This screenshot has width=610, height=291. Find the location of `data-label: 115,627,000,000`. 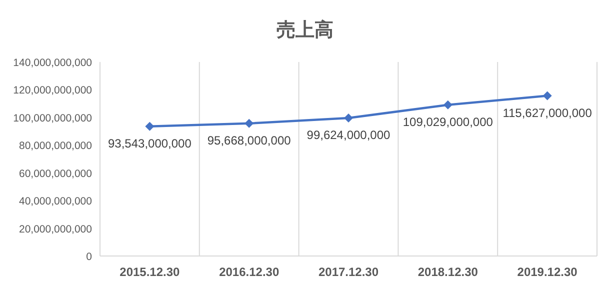

data-label: 115,627,000,000 is located at coordinates (547, 113).